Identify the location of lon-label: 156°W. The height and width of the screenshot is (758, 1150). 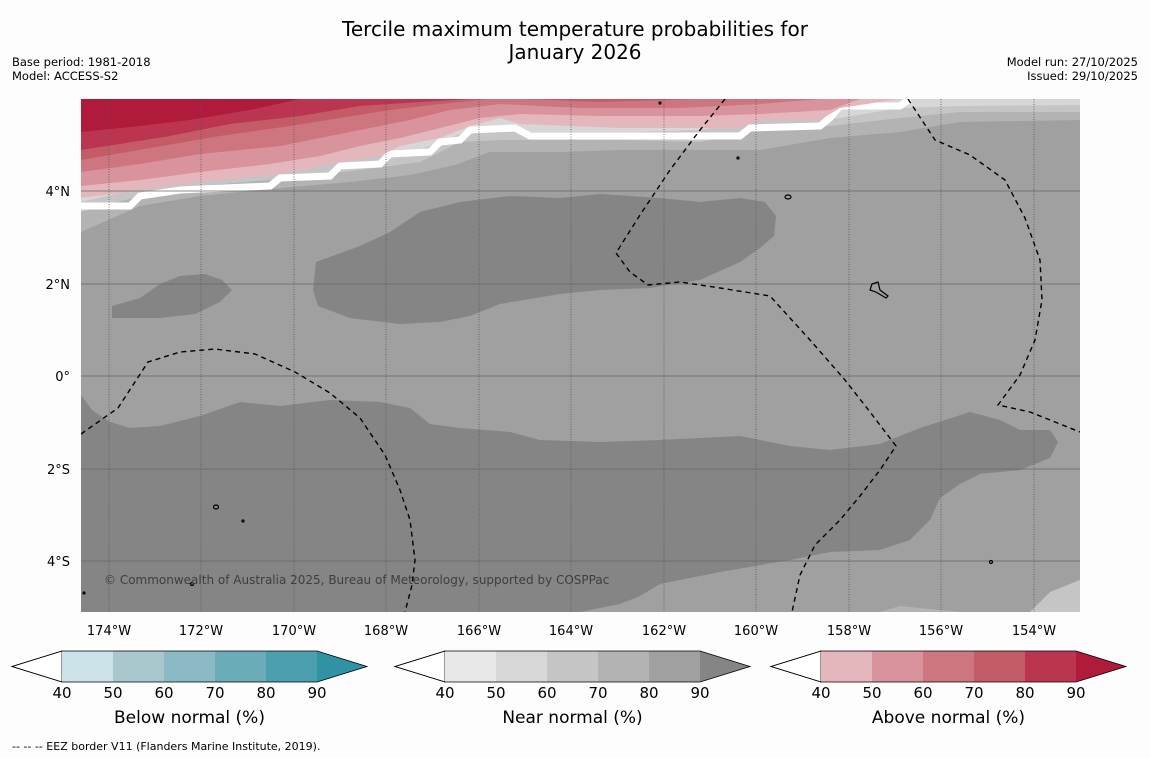
(941, 631).